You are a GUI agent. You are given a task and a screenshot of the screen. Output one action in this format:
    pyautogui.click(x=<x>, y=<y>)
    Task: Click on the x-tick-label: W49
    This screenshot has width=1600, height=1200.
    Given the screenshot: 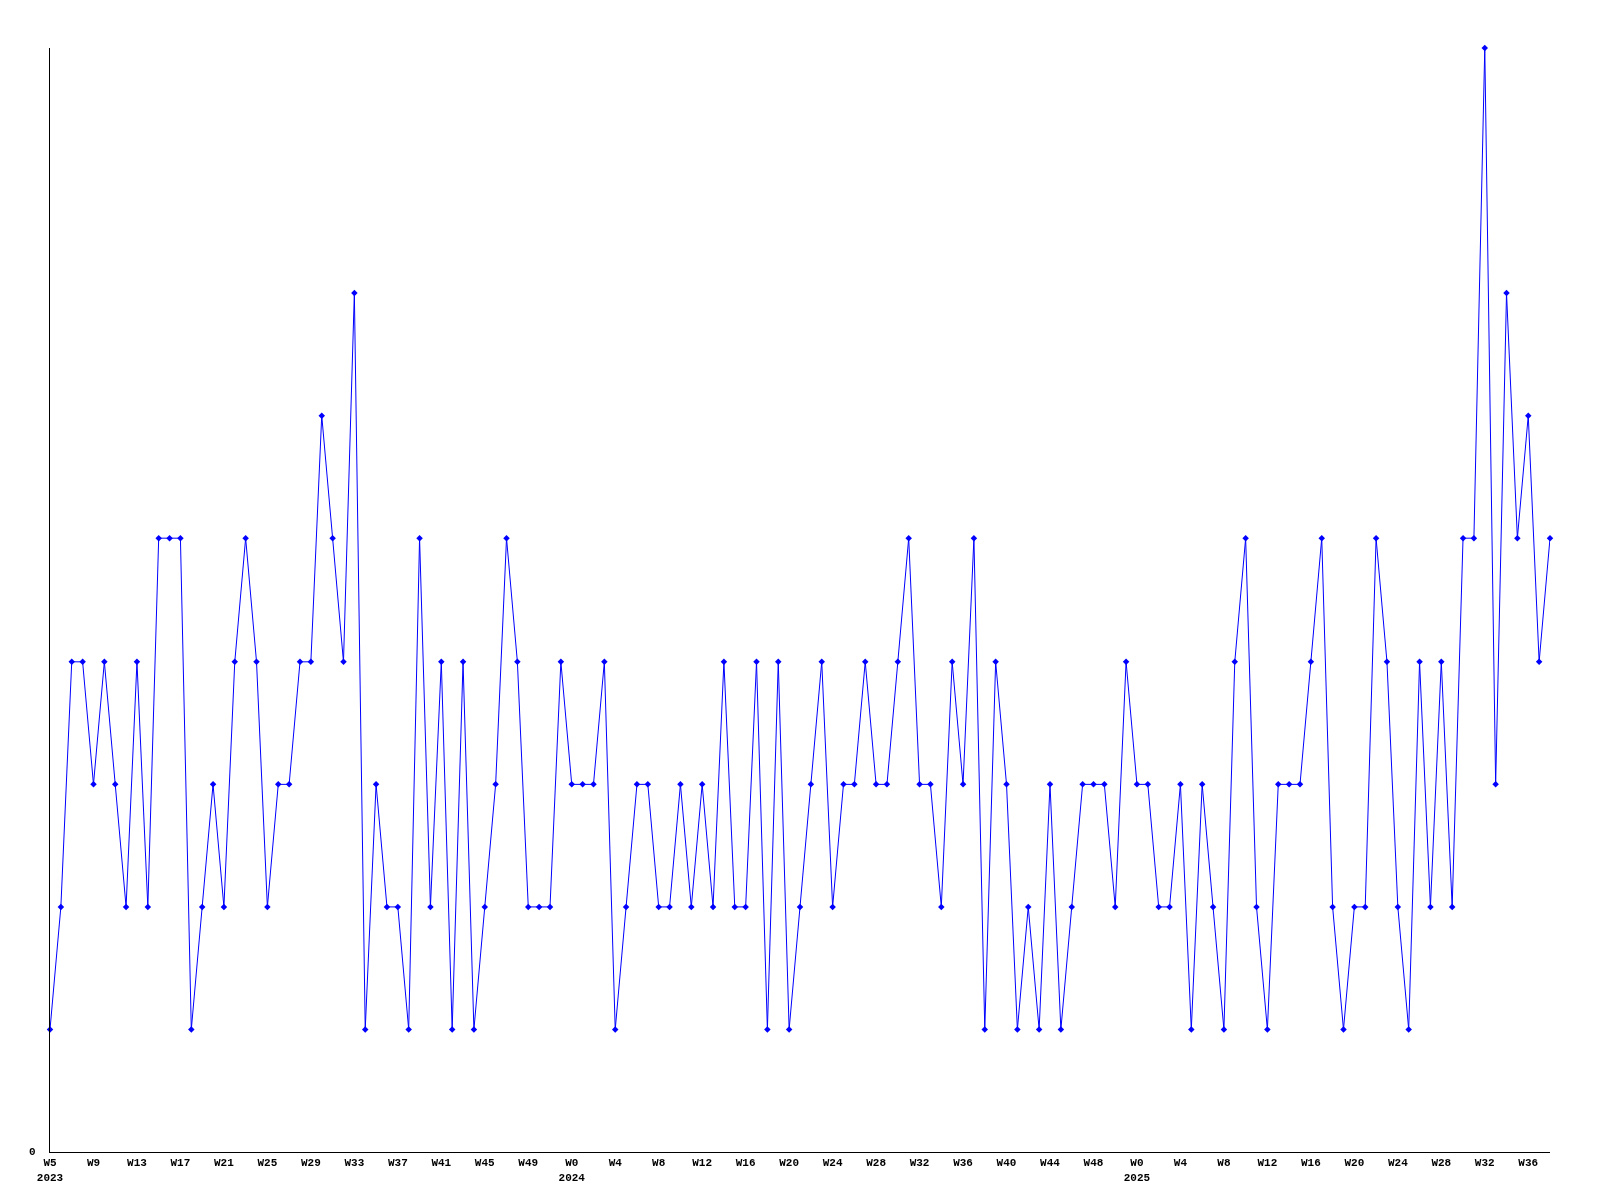 What is the action you would take?
    pyautogui.click(x=528, y=1163)
    